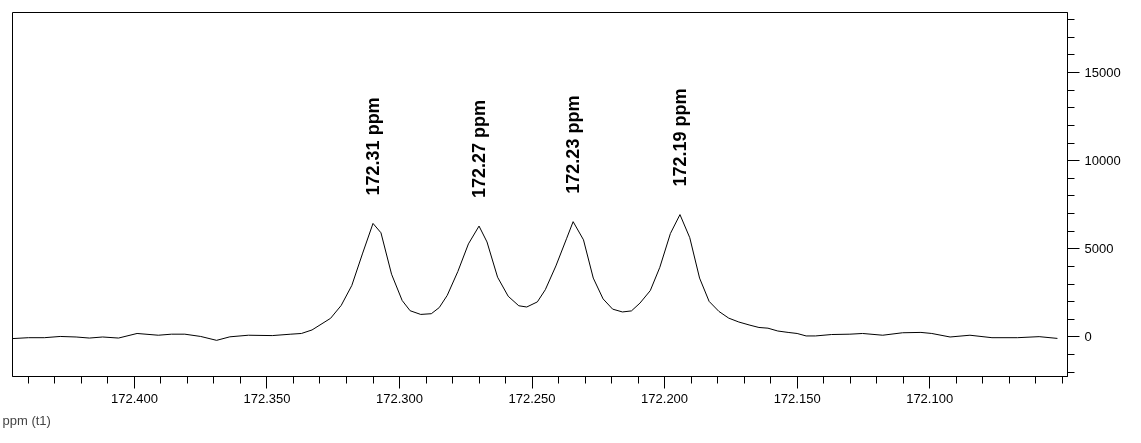 This screenshot has width=1141, height=443. Describe the element at coordinates (400, 398) in the screenshot. I see `x-tick-label: 172.300` at that location.